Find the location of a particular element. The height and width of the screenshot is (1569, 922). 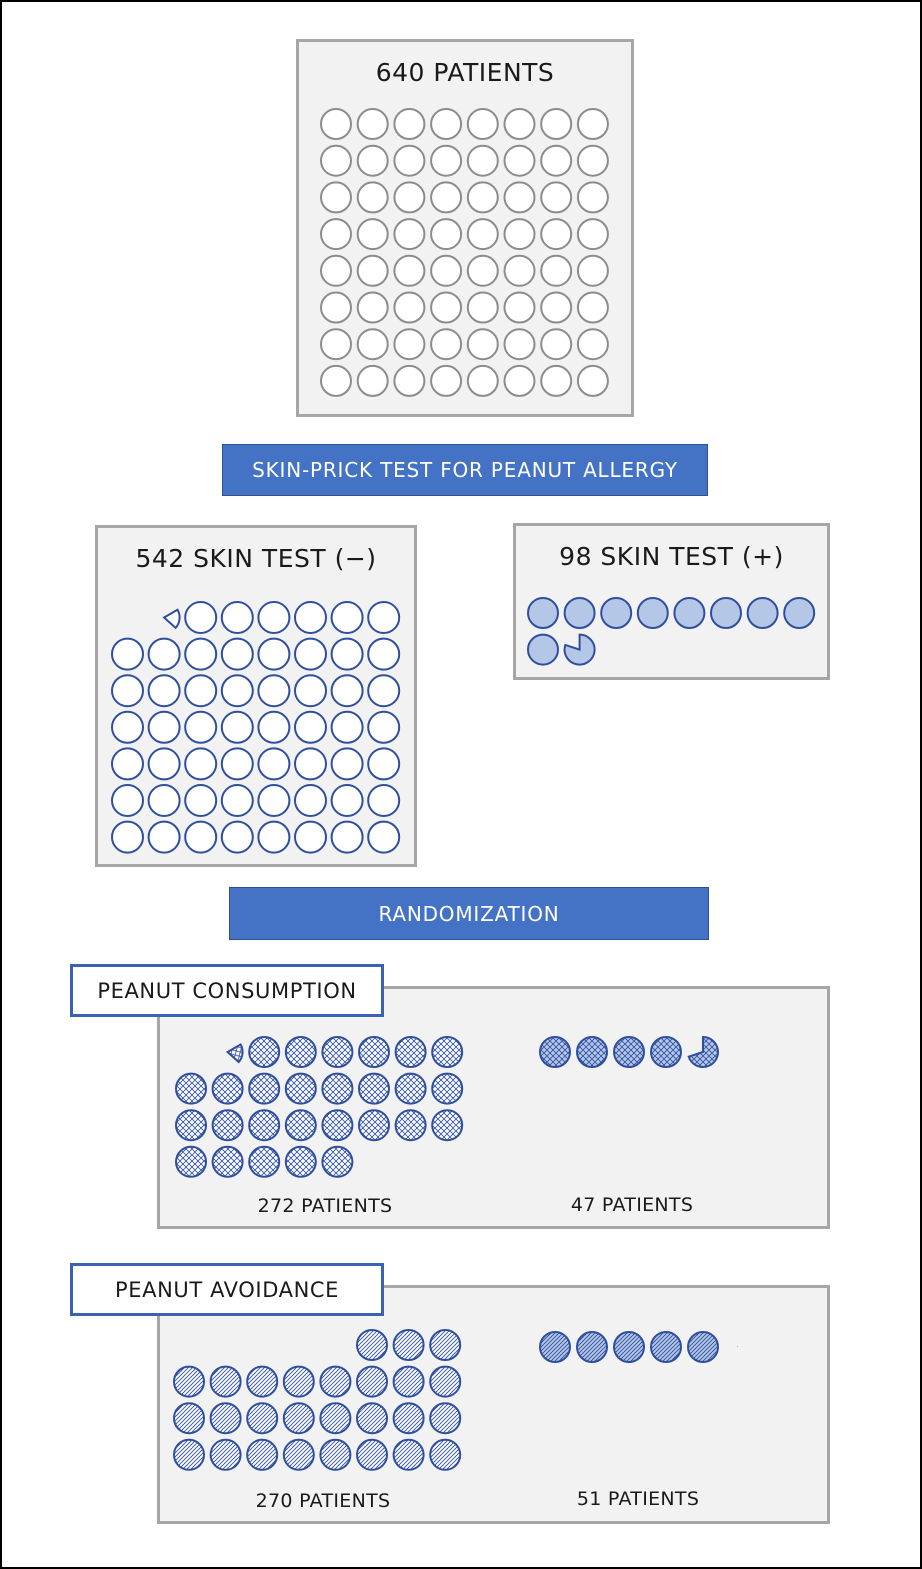

skin-test-positive-pictograph is located at coordinates (671, 631).